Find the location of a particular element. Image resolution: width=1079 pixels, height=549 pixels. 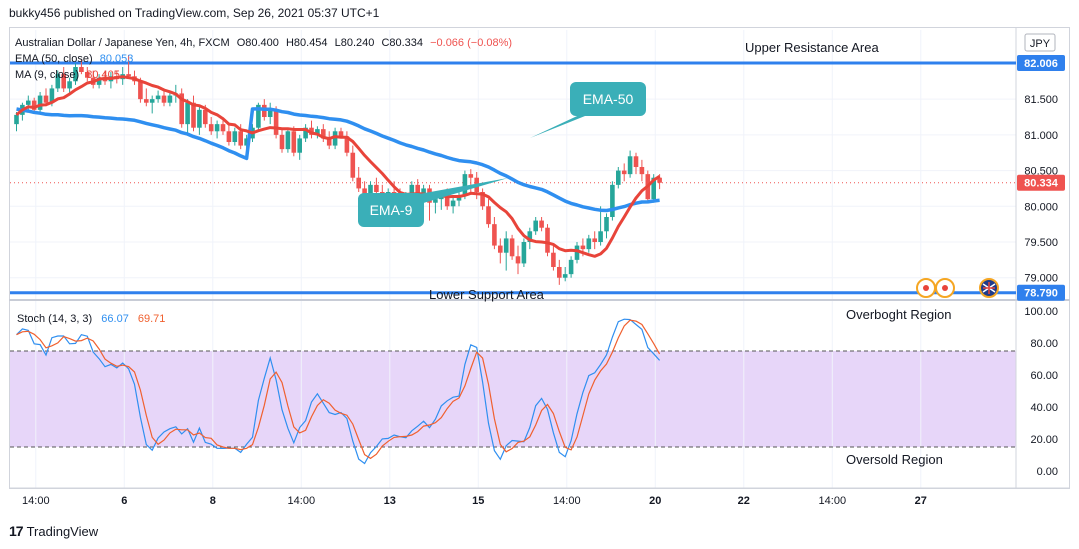

ema50-callout-text: EMA-50 is located at coordinates (608, 99).